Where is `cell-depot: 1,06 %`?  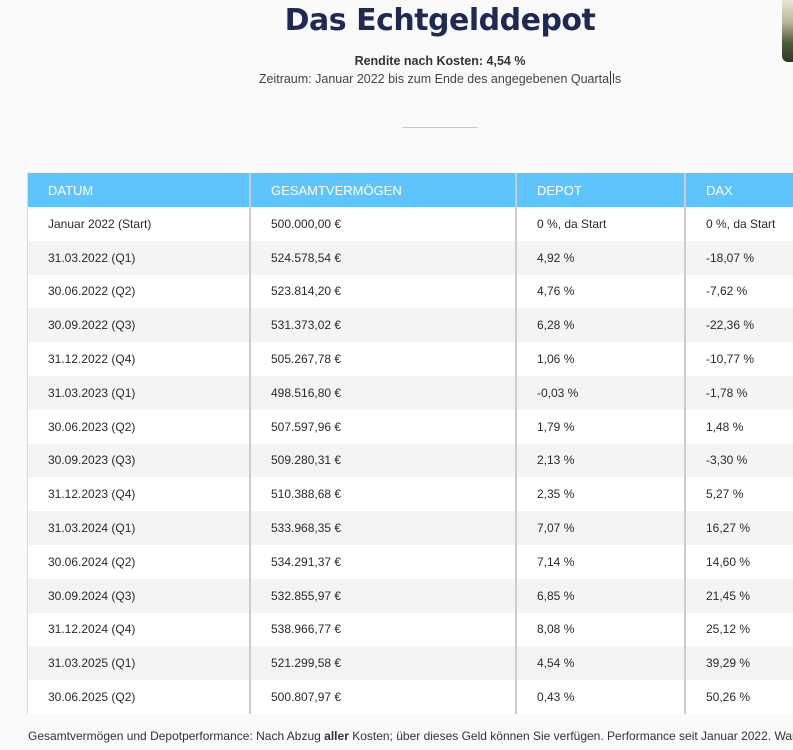 cell-depot: 1,06 % is located at coordinates (601, 359).